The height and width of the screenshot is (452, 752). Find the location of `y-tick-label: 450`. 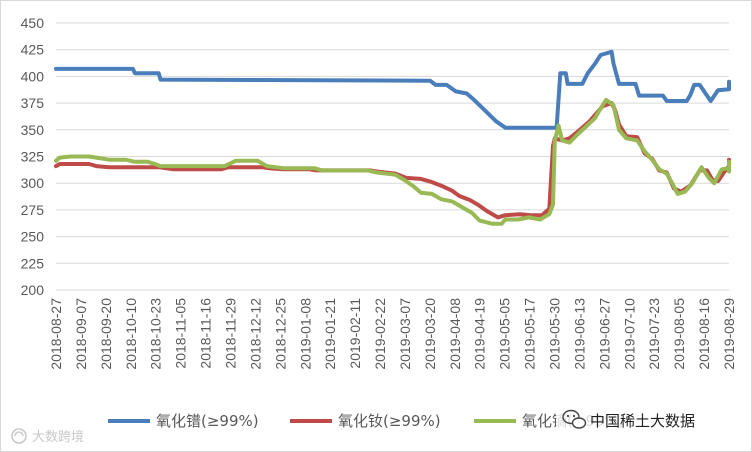

y-tick-label: 450 is located at coordinates (33, 23).